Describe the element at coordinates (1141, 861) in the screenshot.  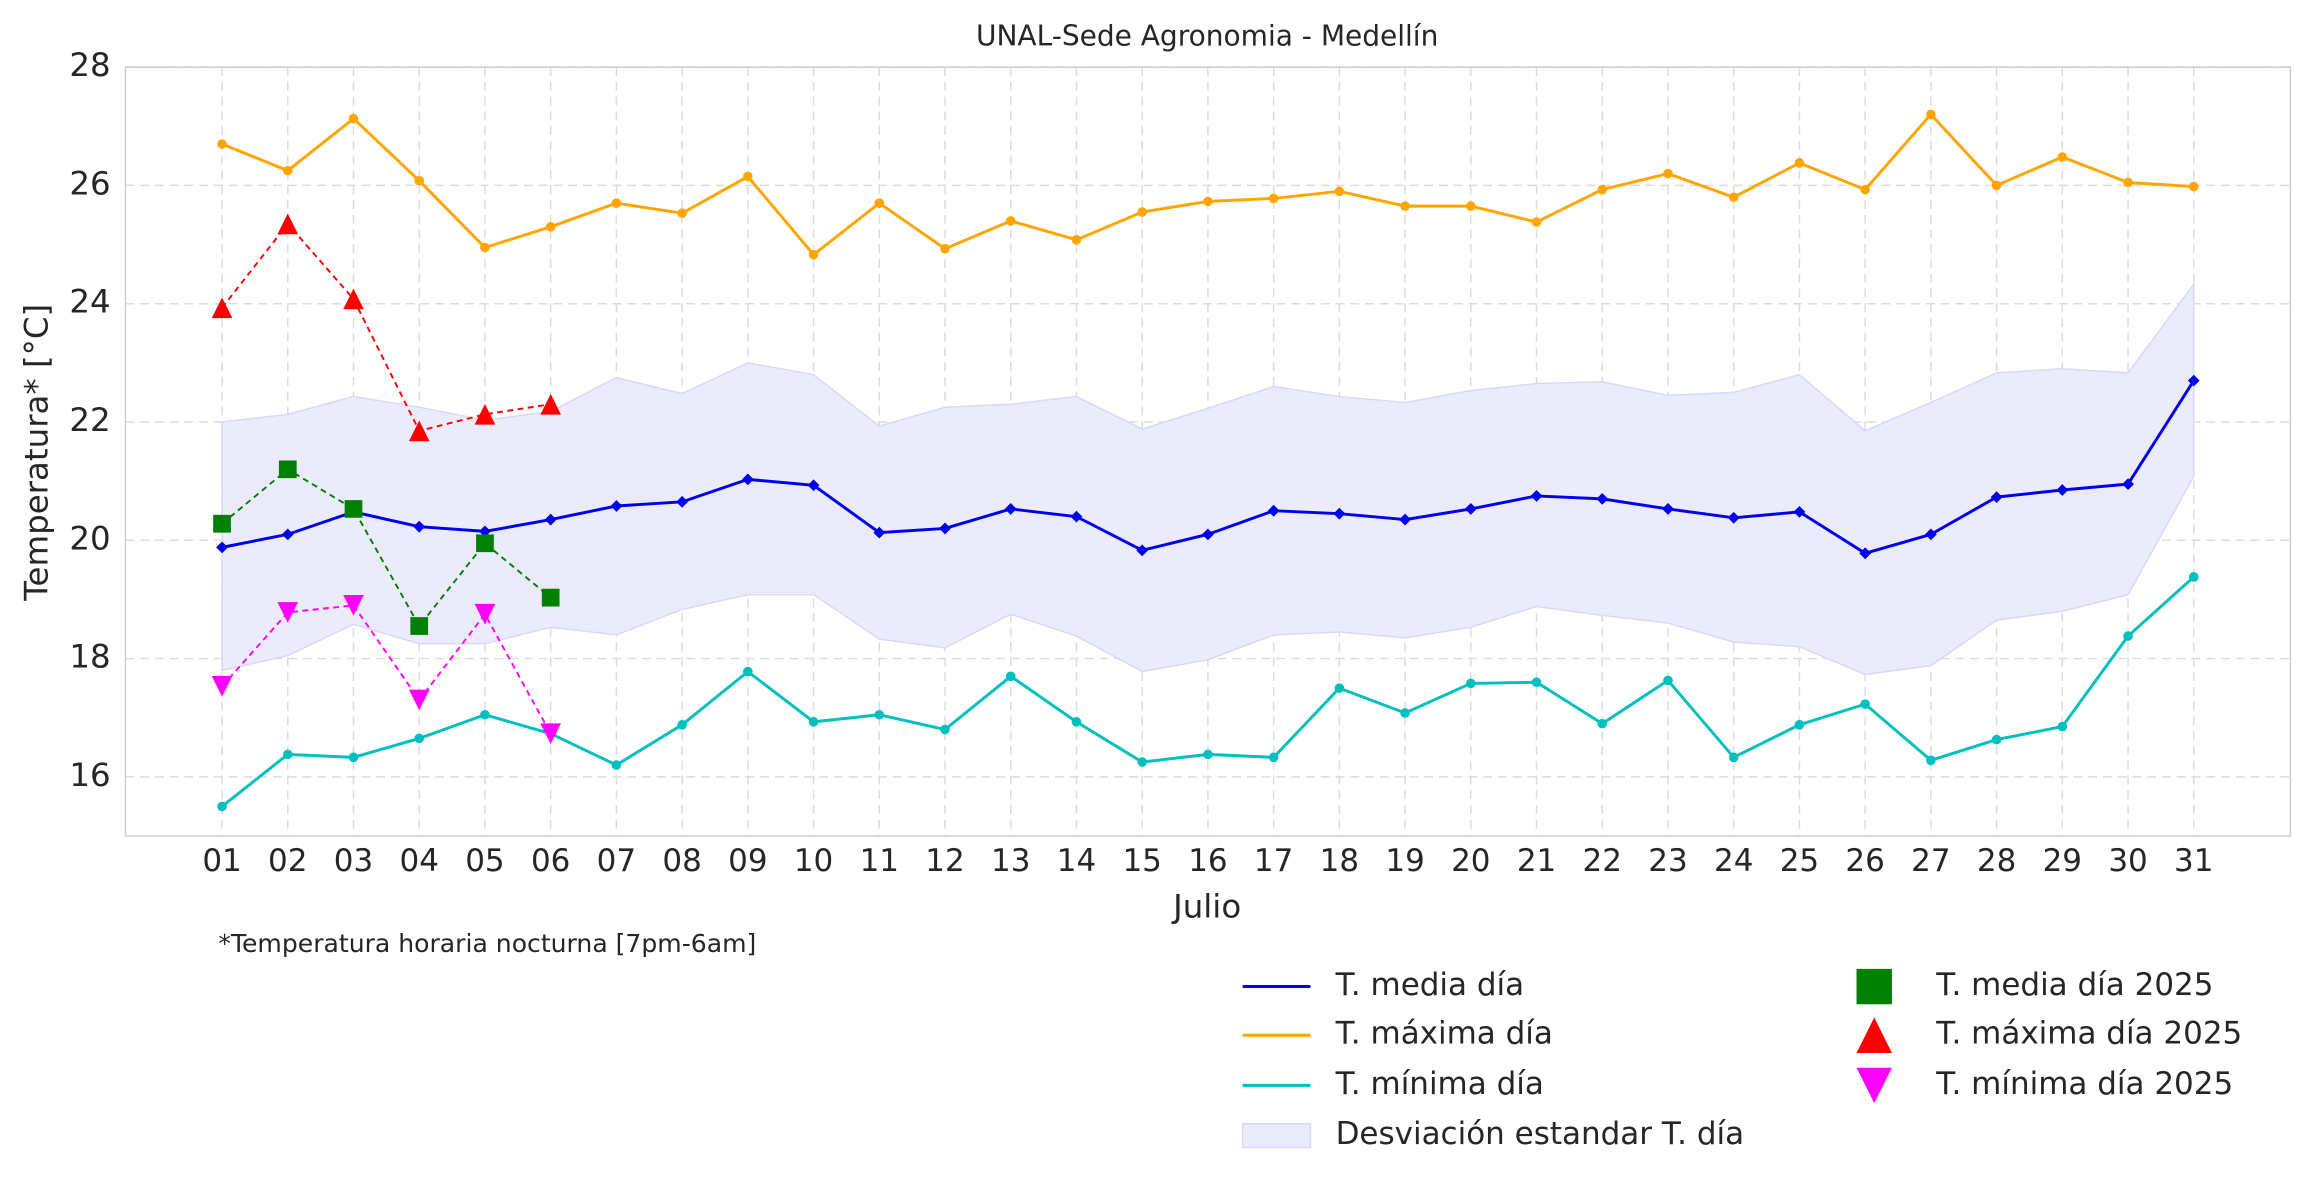
I see `x-tick-label: 15` at that location.